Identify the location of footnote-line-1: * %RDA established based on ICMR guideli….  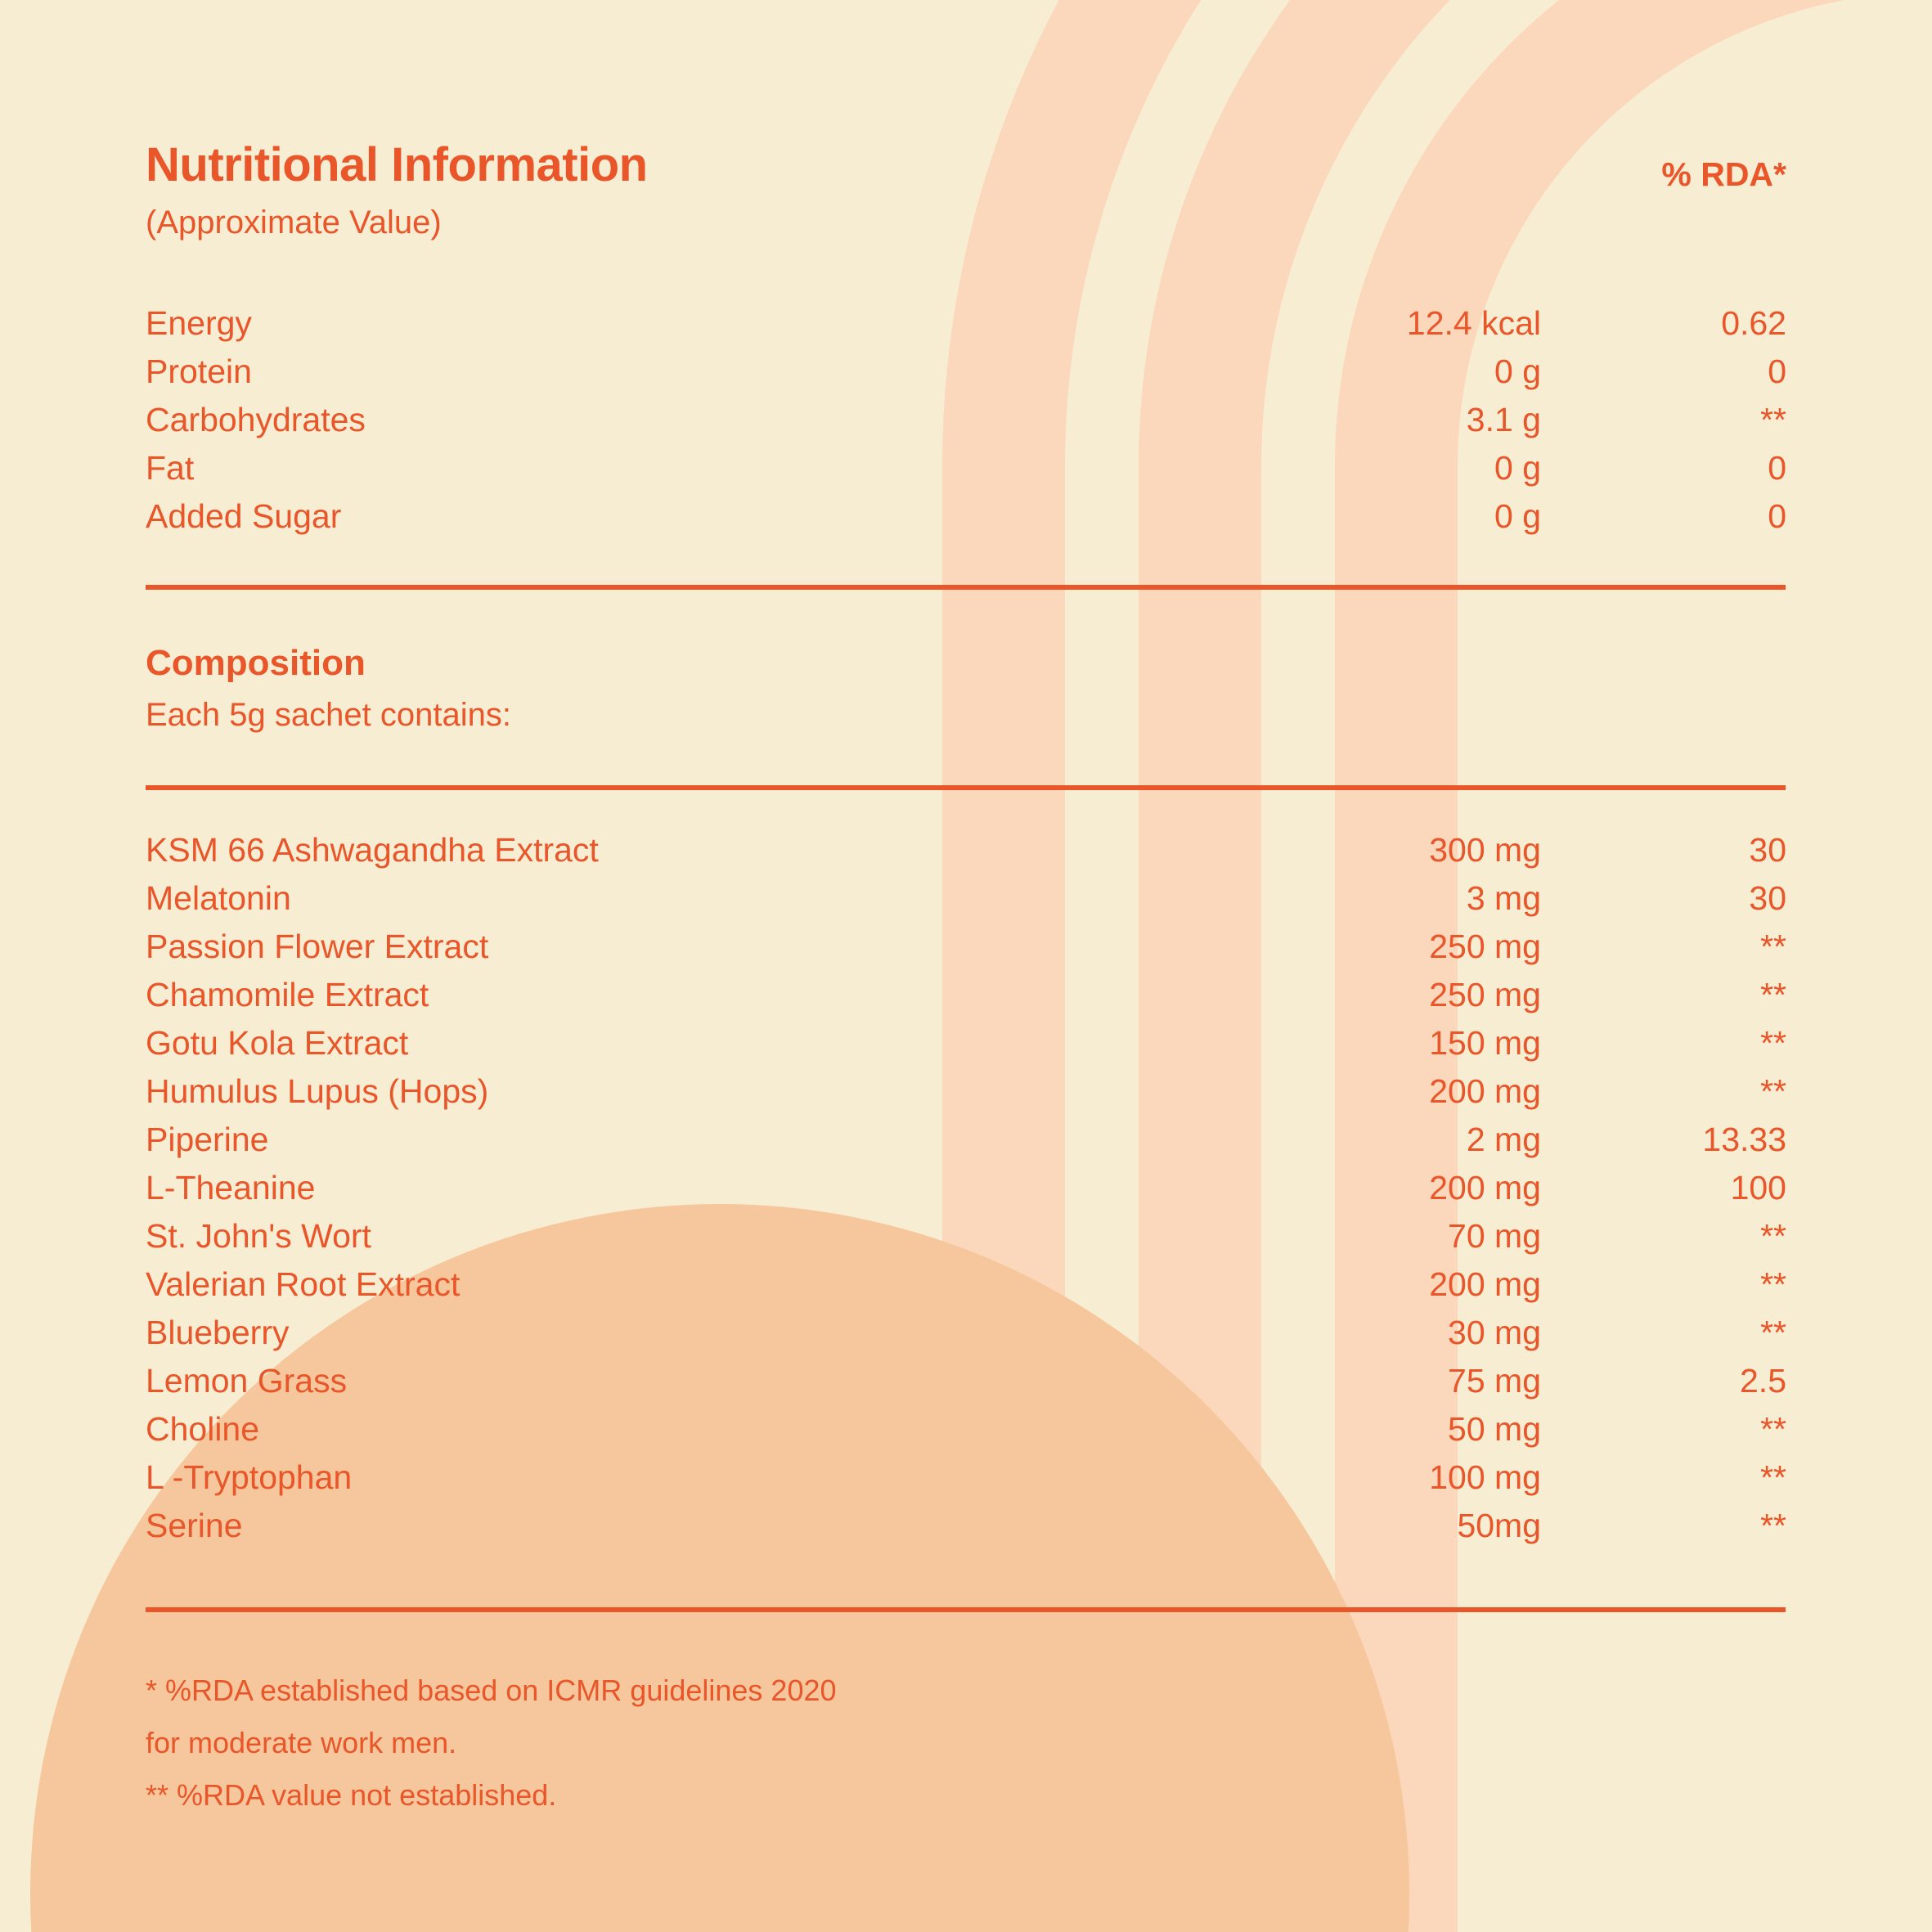
(492, 1690).